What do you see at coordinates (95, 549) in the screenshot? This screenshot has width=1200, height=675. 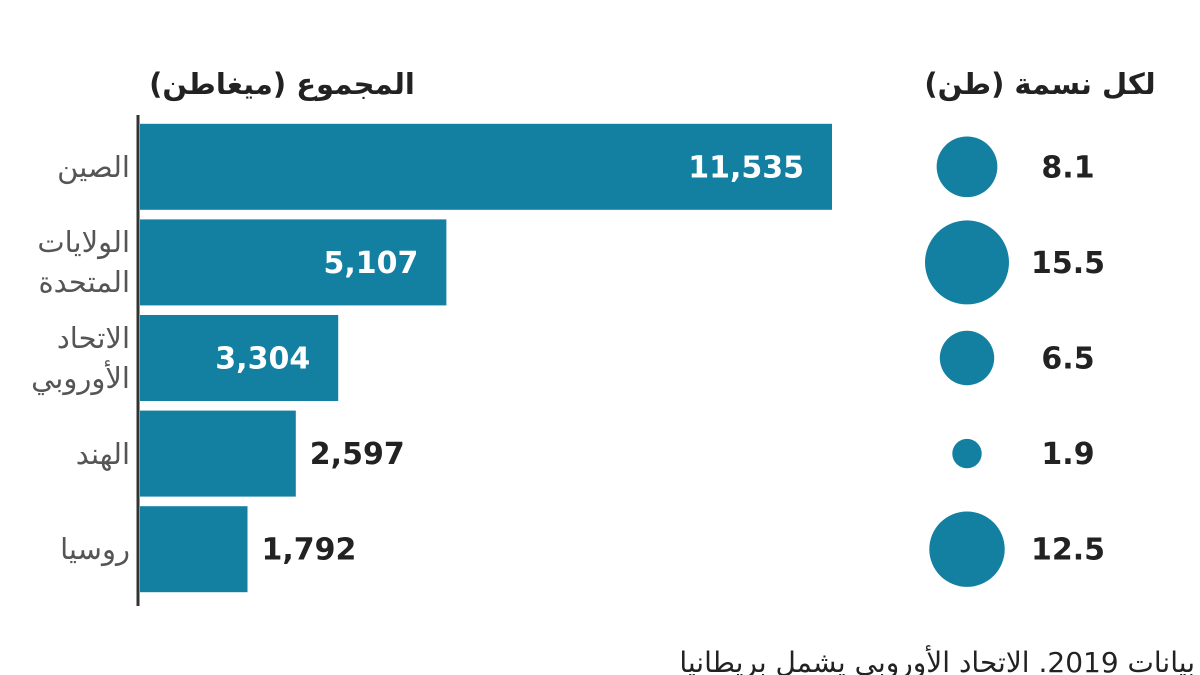 I see `category-label: روسيا` at bounding box center [95, 549].